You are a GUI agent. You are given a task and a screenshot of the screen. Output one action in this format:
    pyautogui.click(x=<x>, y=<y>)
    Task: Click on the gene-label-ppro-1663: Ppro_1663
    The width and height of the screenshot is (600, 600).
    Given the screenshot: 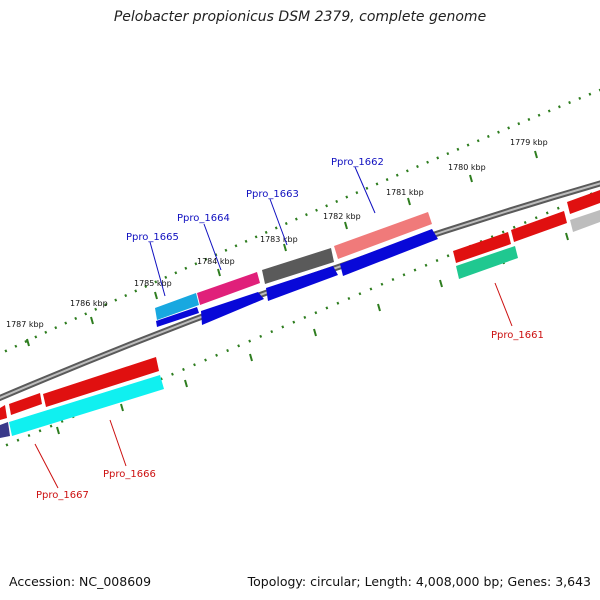 What is the action you would take?
    pyautogui.click(x=272, y=194)
    